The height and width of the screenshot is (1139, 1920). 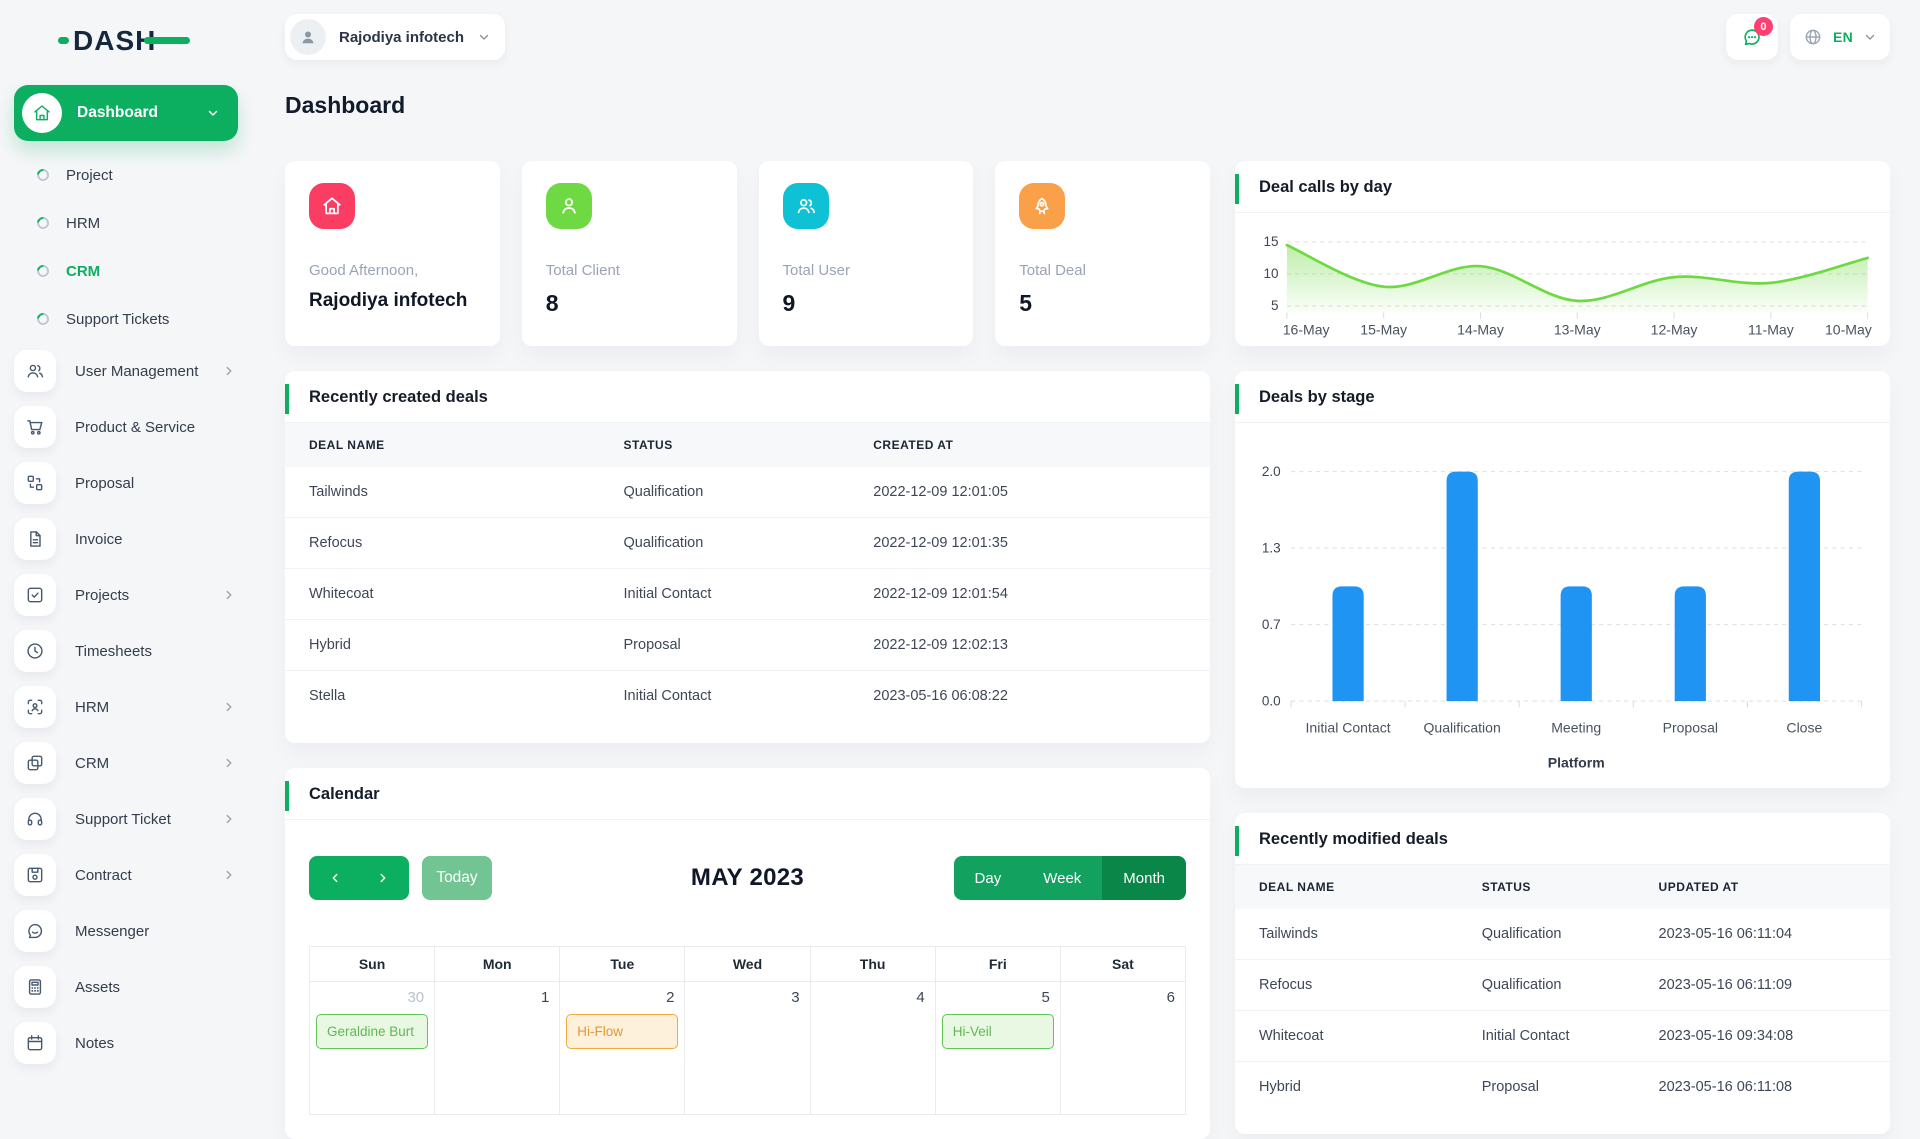 I want to click on swap-icon-wrap, so click(x=35, y=483).